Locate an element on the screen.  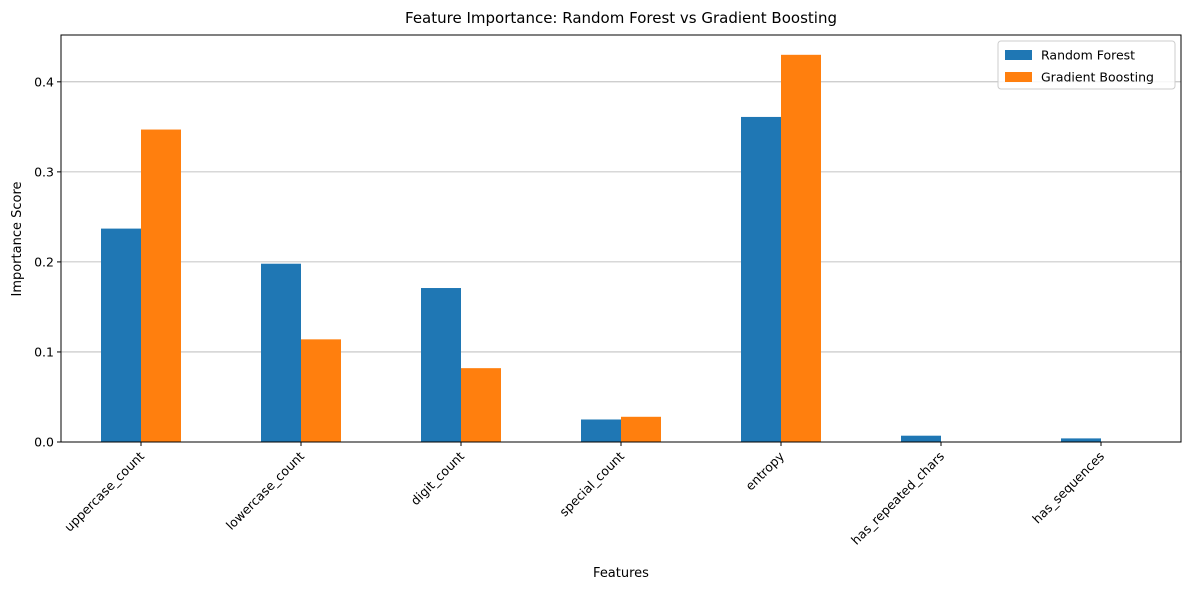
x-tick-label: lowercase_count is located at coordinates (265, 490).